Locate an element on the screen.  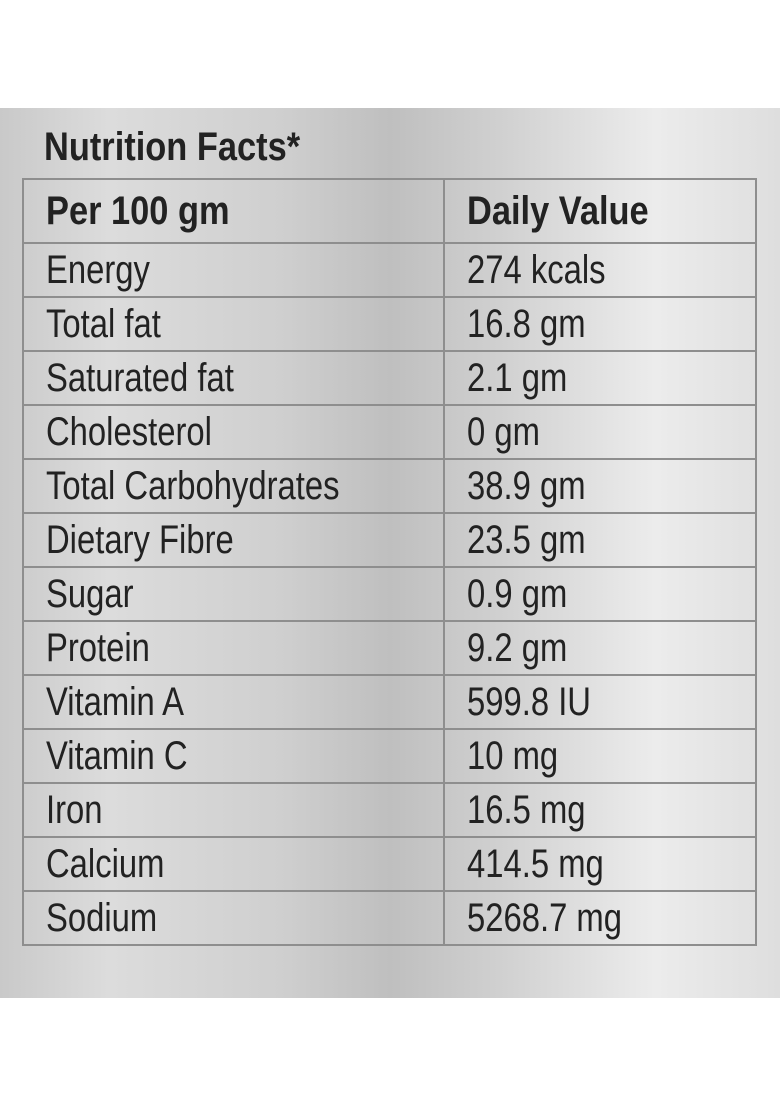
value-cell: 10 mg is located at coordinates (600, 756).